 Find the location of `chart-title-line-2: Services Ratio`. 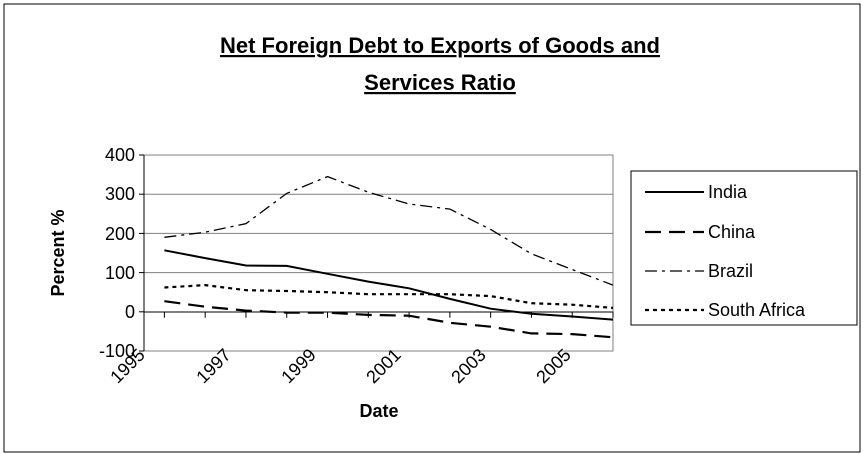

chart-title-line-2: Services Ratio is located at coordinates (440, 82).